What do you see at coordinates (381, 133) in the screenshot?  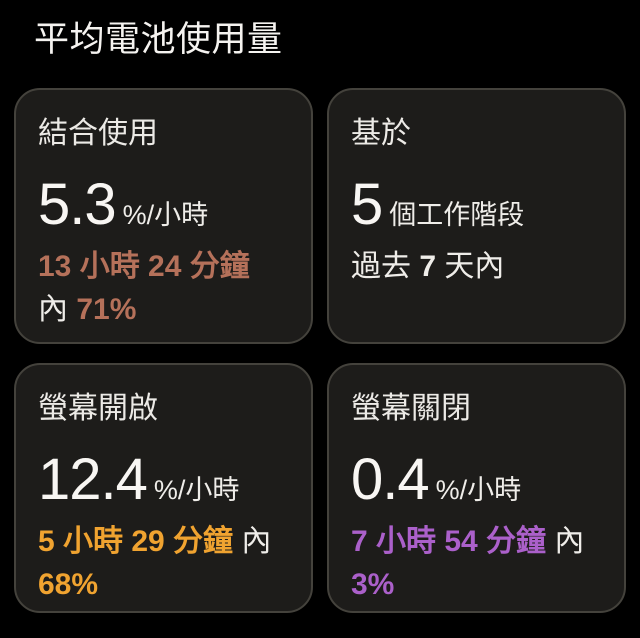 I see `card-label: 基於` at bounding box center [381, 133].